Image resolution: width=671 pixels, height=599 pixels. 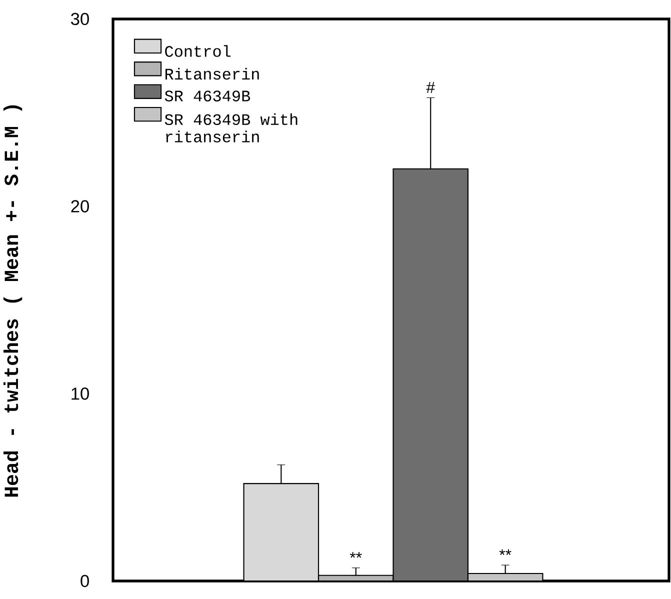 I want to click on legend-label: Control, so click(x=198, y=51).